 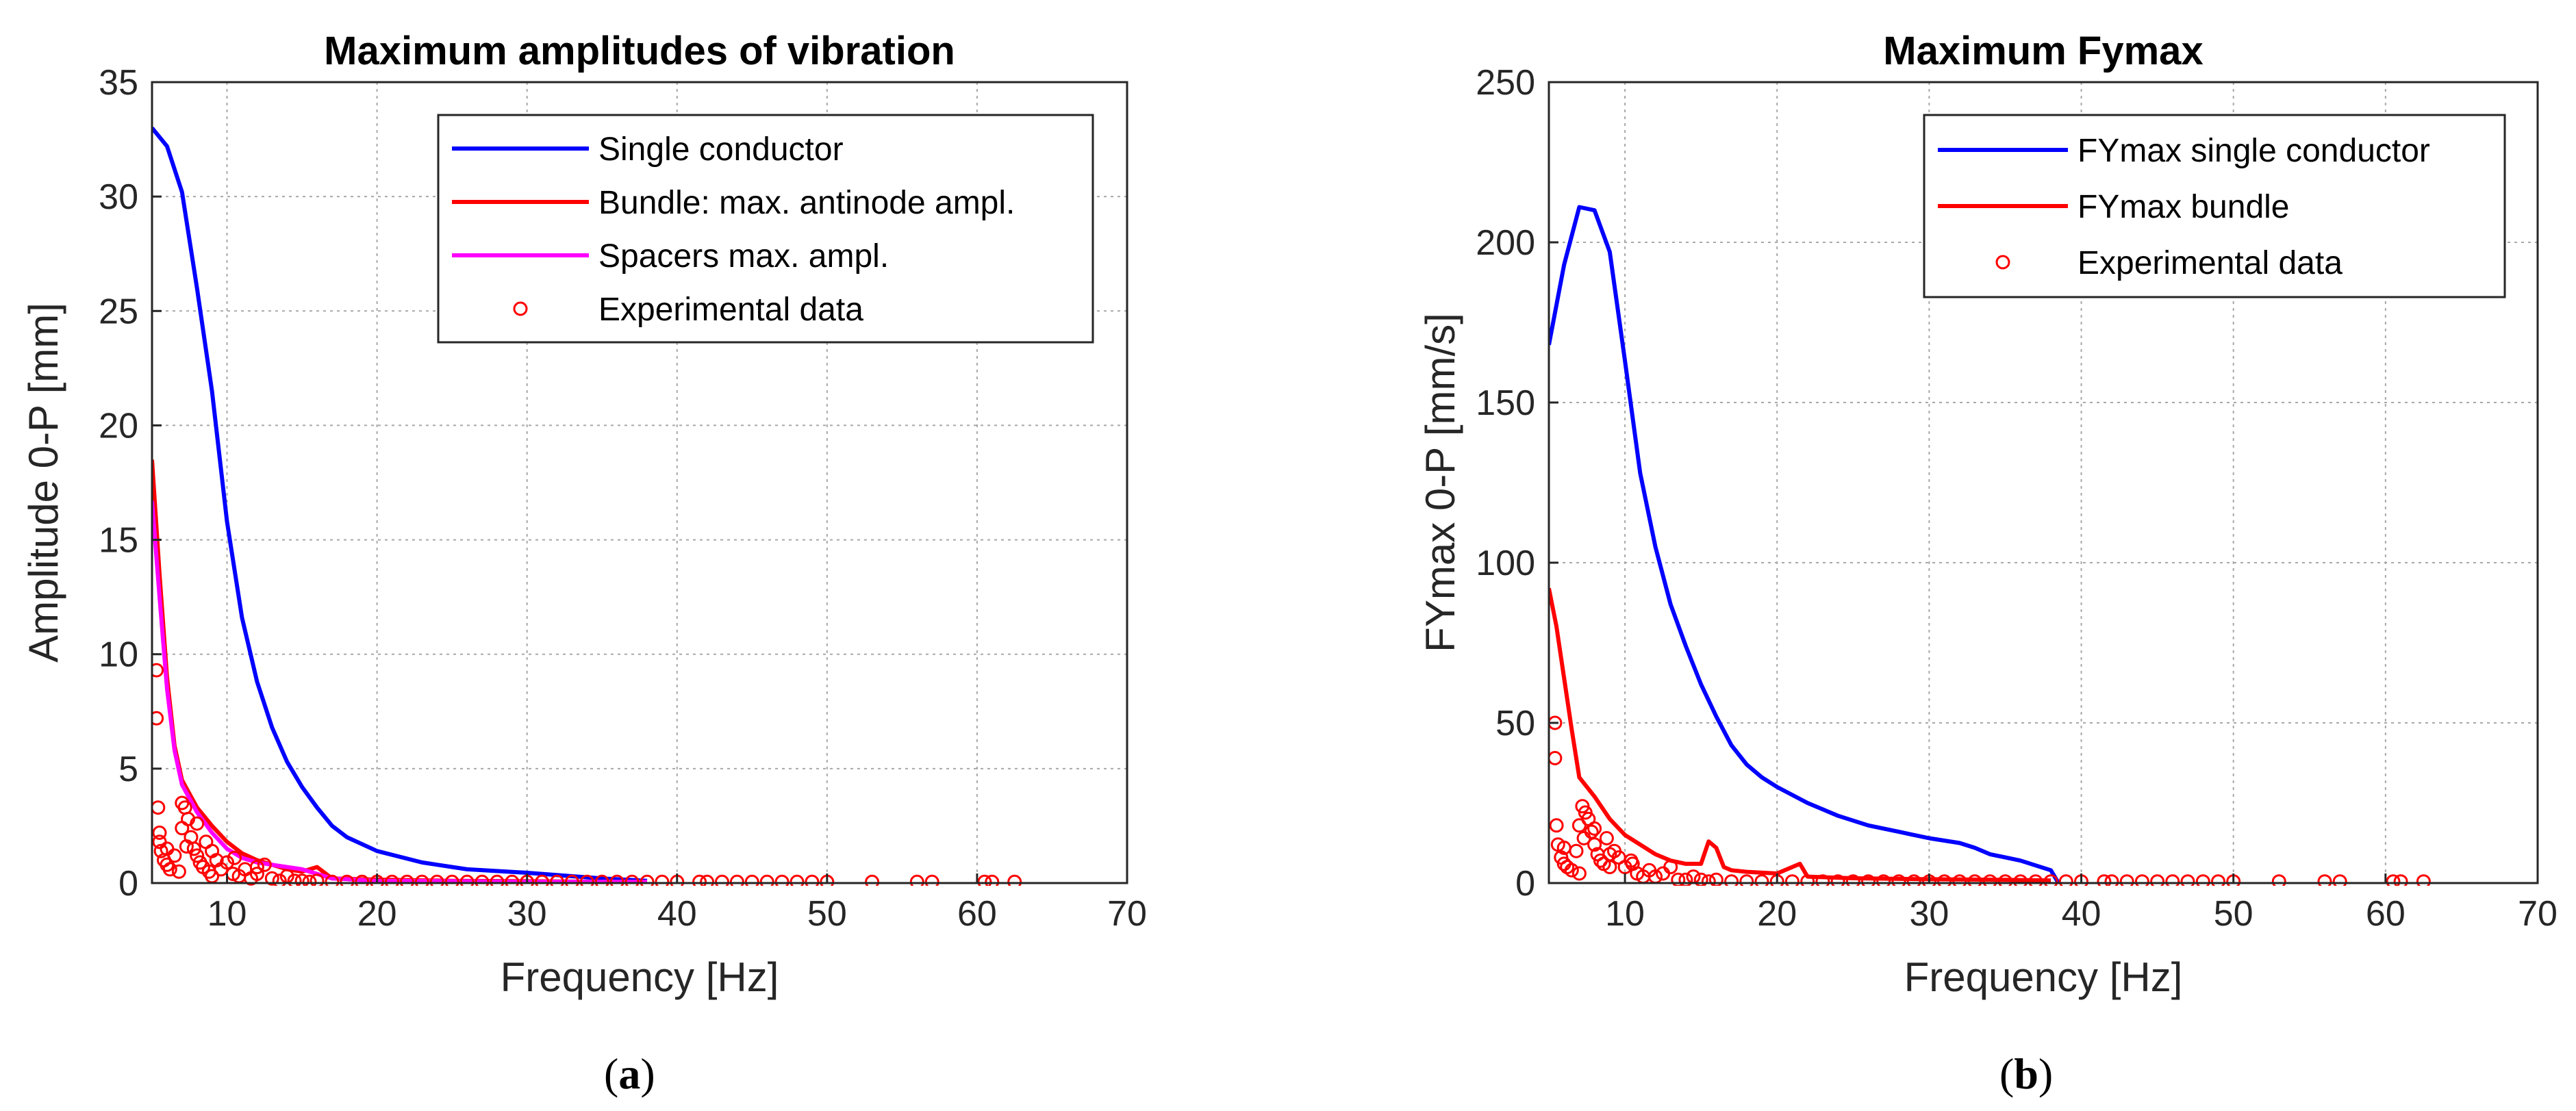 What do you see at coordinates (128, 769) in the screenshot?
I see `a-y-tick-label: 5` at bounding box center [128, 769].